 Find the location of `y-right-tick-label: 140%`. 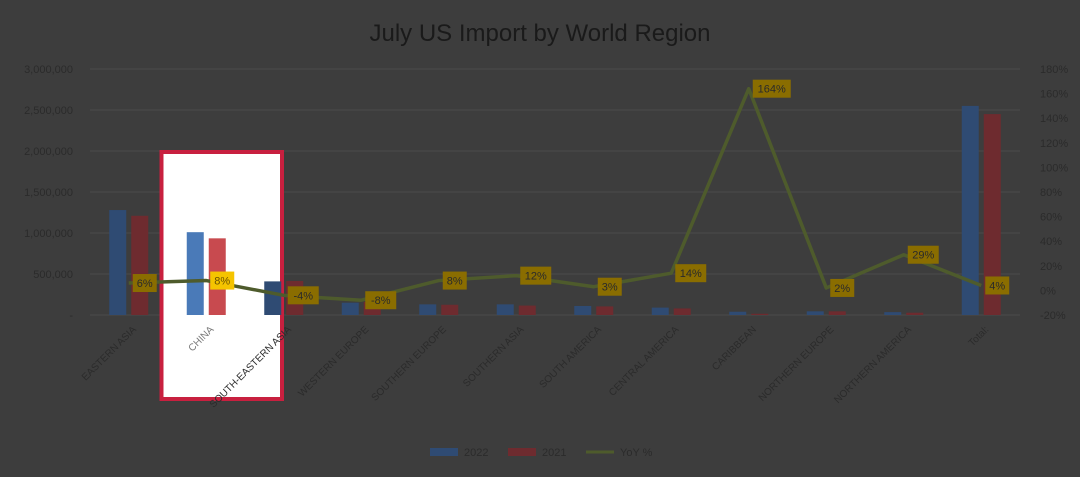

y-right-tick-label: 140% is located at coordinates (1054, 119).